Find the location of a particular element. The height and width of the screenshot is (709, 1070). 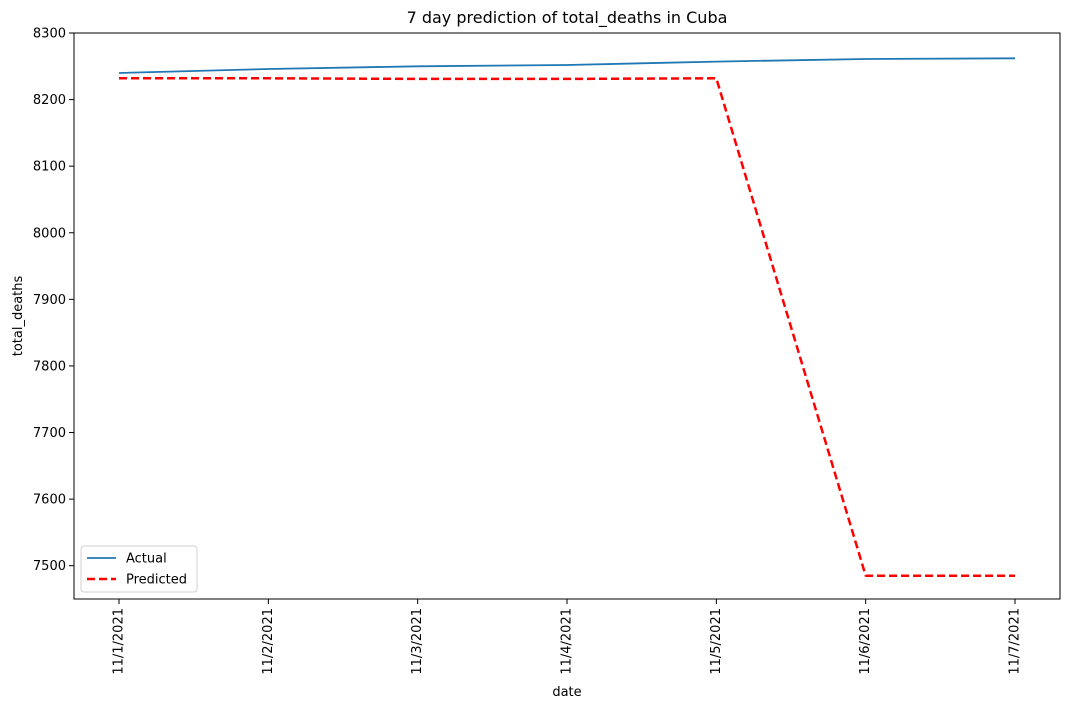

chart-title: 7 day prediction of total_deaths in Cuba is located at coordinates (567, 18).